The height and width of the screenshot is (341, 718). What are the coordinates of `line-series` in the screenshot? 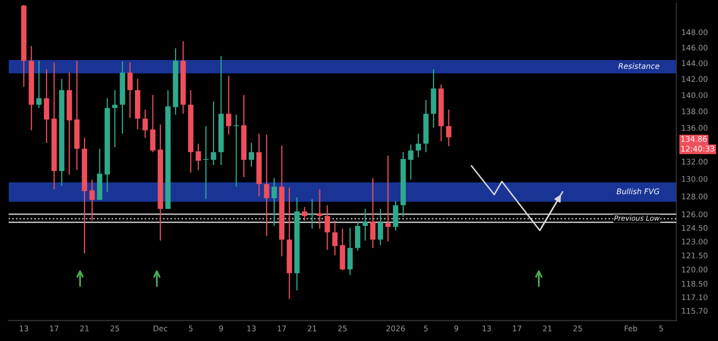 It's located at (517, 198).